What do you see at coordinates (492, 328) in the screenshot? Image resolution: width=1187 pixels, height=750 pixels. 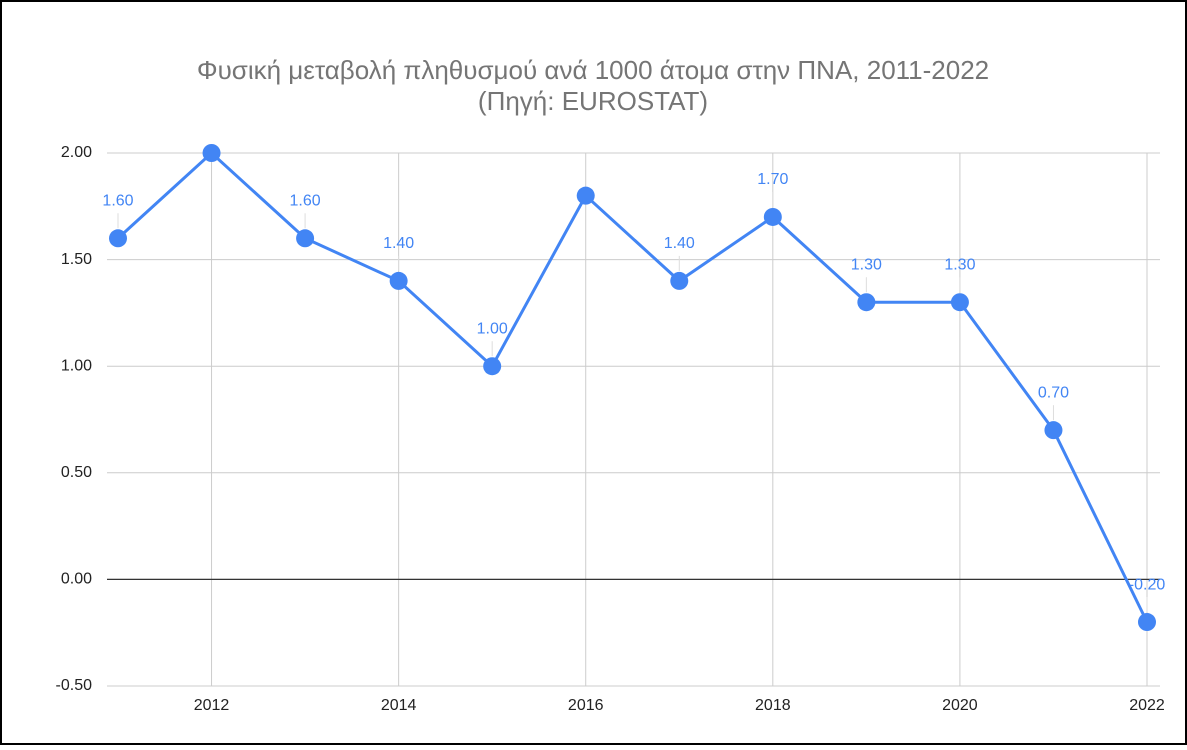 I see `data-label: 1.00` at bounding box center [492, 328].